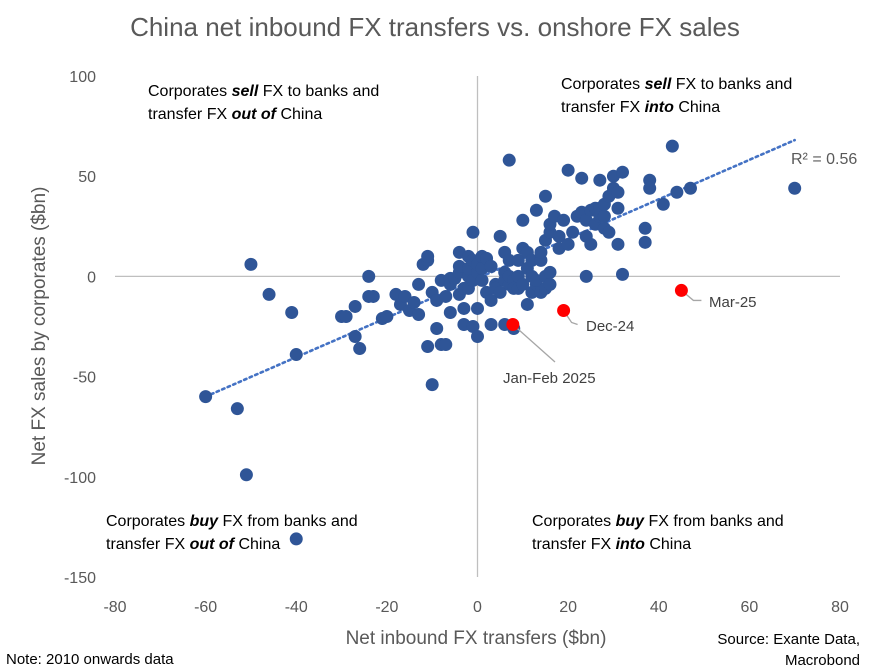  What do you see at coordinates (91, 277) in the screenshot?
I see `y-tick-label: 0` at bounding box center [91, 277].